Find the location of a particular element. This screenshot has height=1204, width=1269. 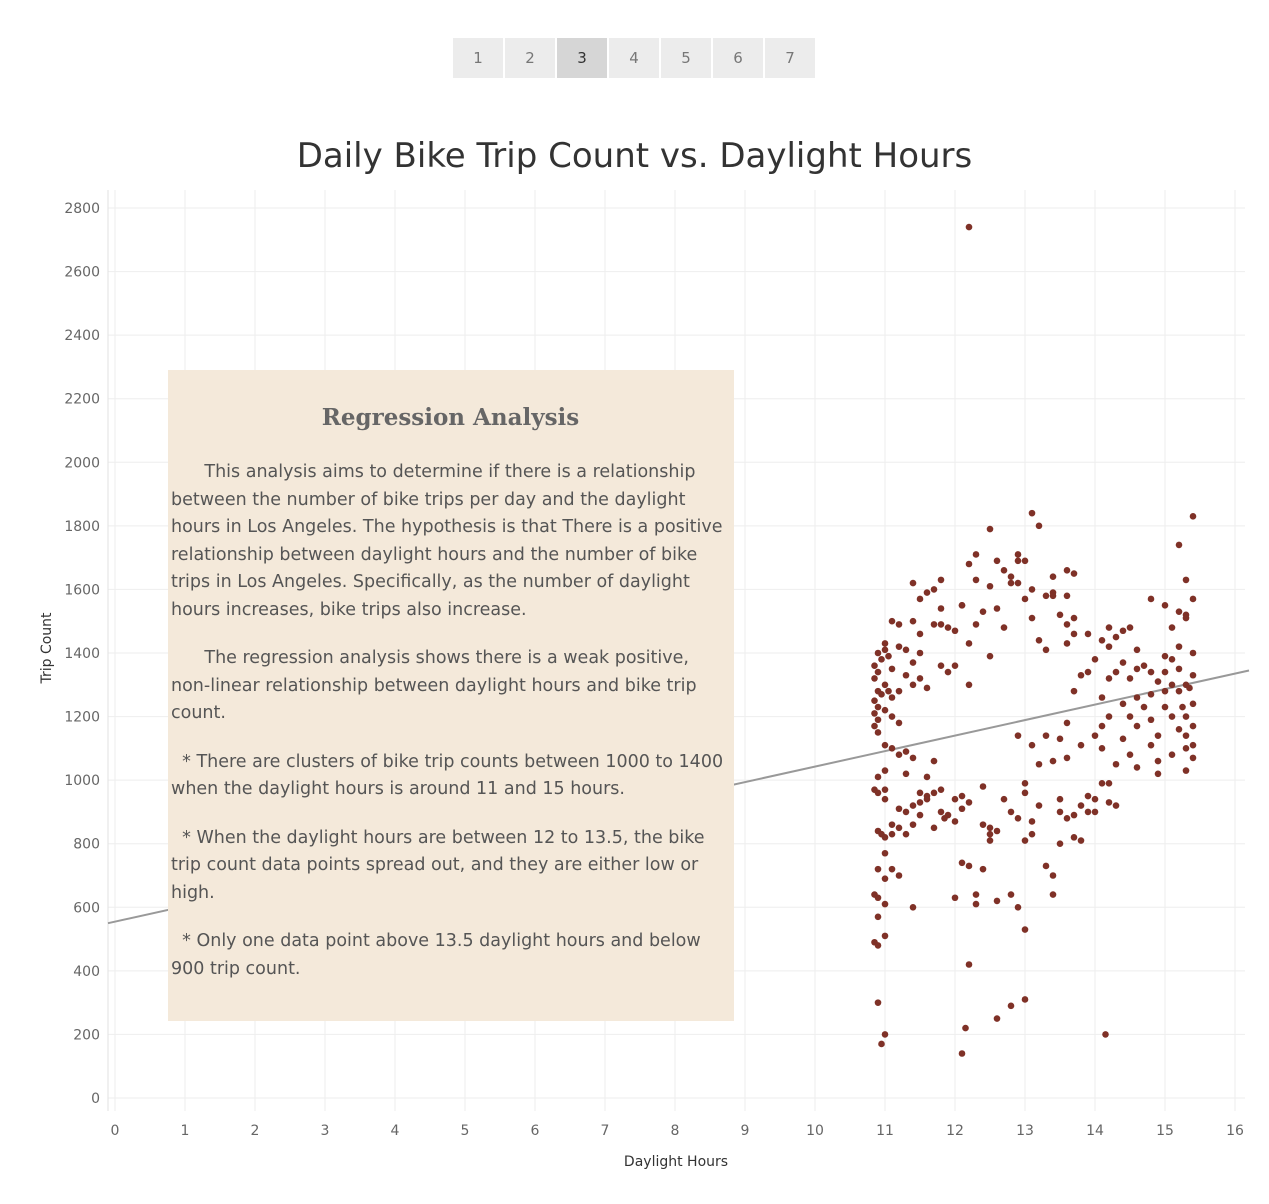

x-tick-label: 15 is located at coordinates (1165, 1131).